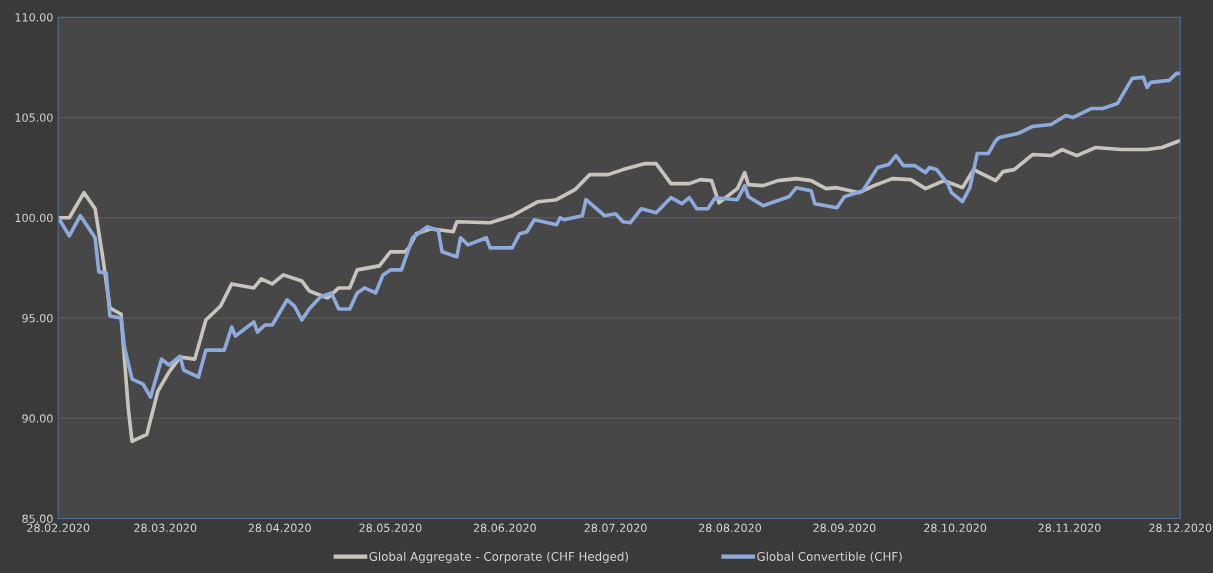 Image resolution: width=1213 pixels, height=573 pixels. What do you see at coordinates (34, 17) in the screenshot?
I see `y-tick-label: 110.00` at bounding box center [34, 17].